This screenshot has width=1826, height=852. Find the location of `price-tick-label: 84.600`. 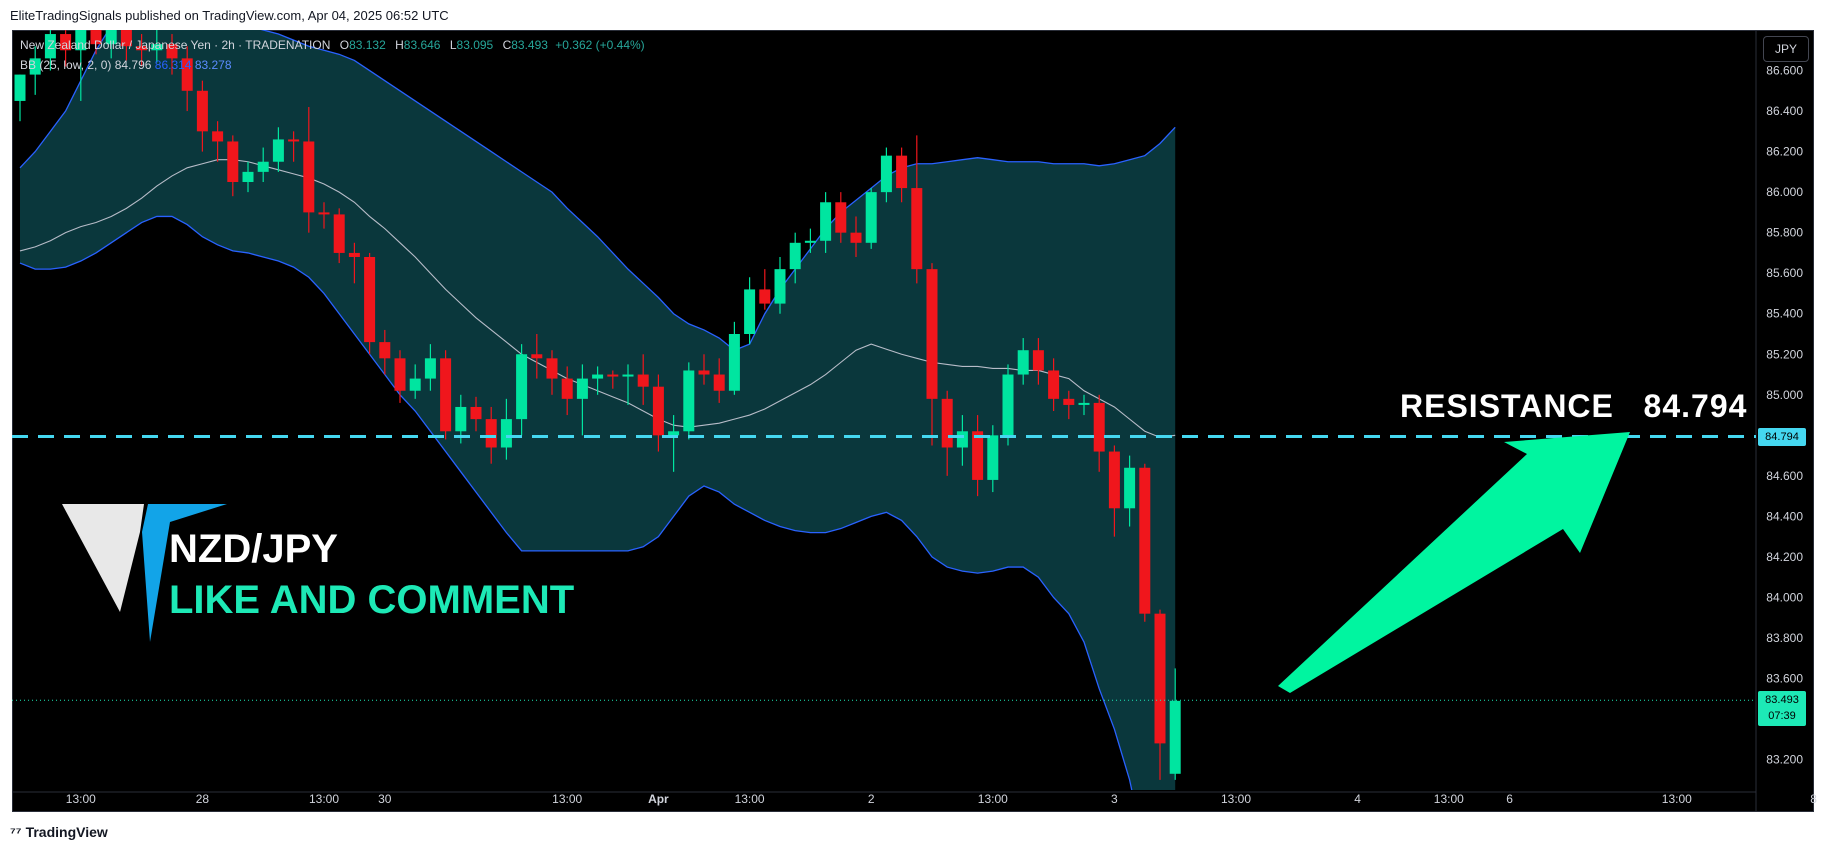

price-tick-label: 84.600 is located at coordinates (1784, 476).